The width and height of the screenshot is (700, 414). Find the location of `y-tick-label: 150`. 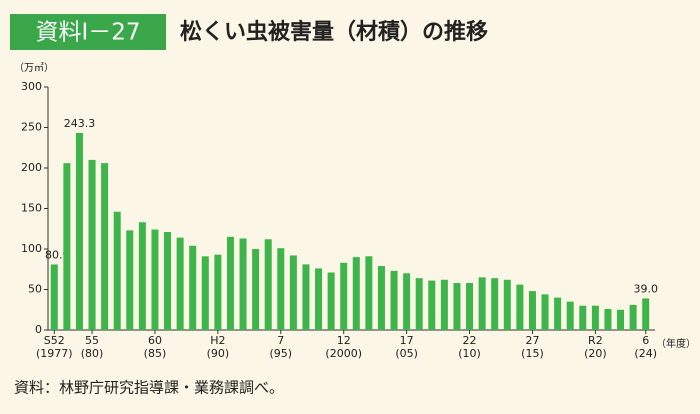

y-tick-label: 150 is located at coordinates (31, 208).